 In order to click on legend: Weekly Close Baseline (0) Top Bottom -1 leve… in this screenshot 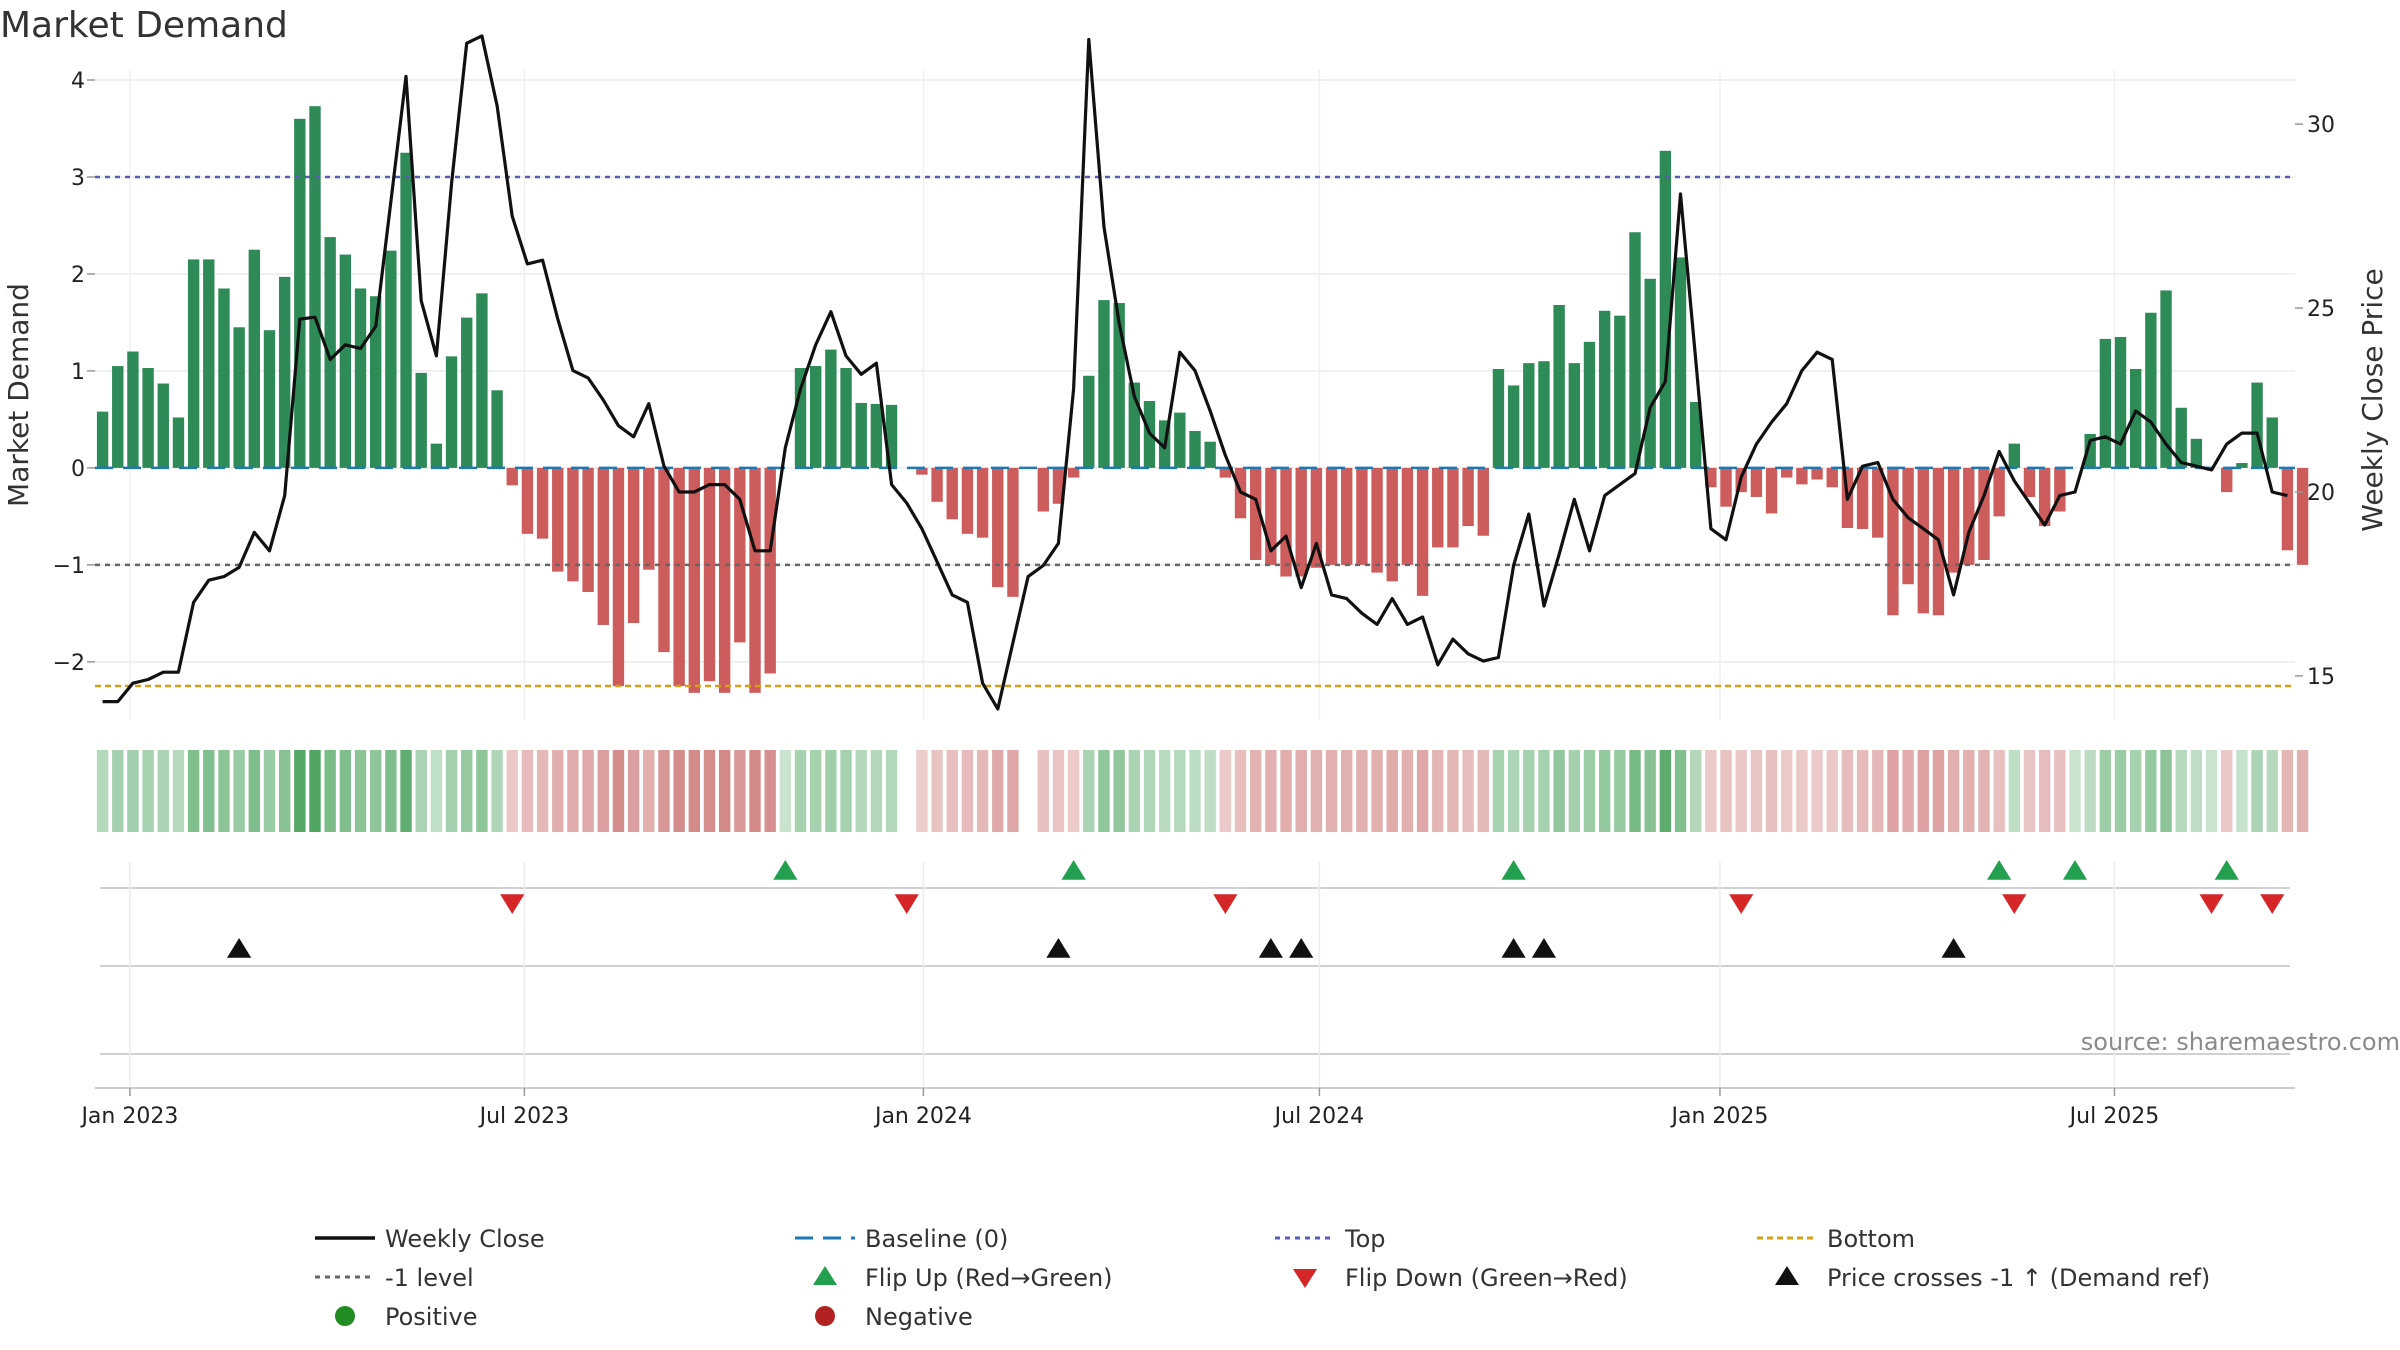, I will do `click(1262, 1278)`.